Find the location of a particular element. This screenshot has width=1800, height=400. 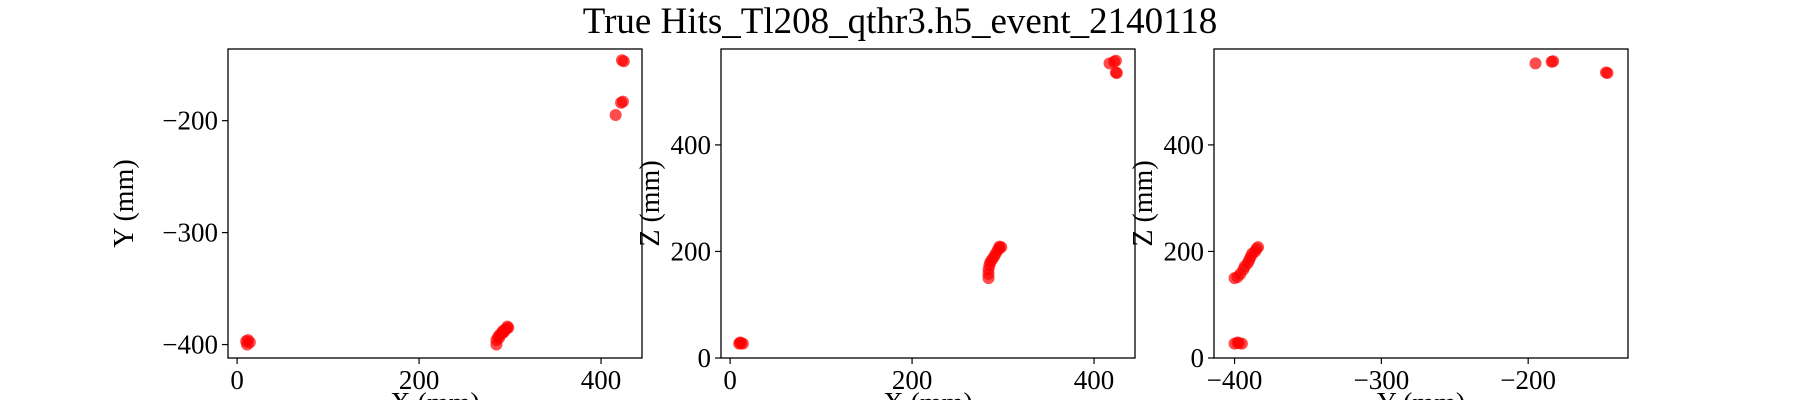

x-tick-label: −200 is located at coordinates (1528, 380).